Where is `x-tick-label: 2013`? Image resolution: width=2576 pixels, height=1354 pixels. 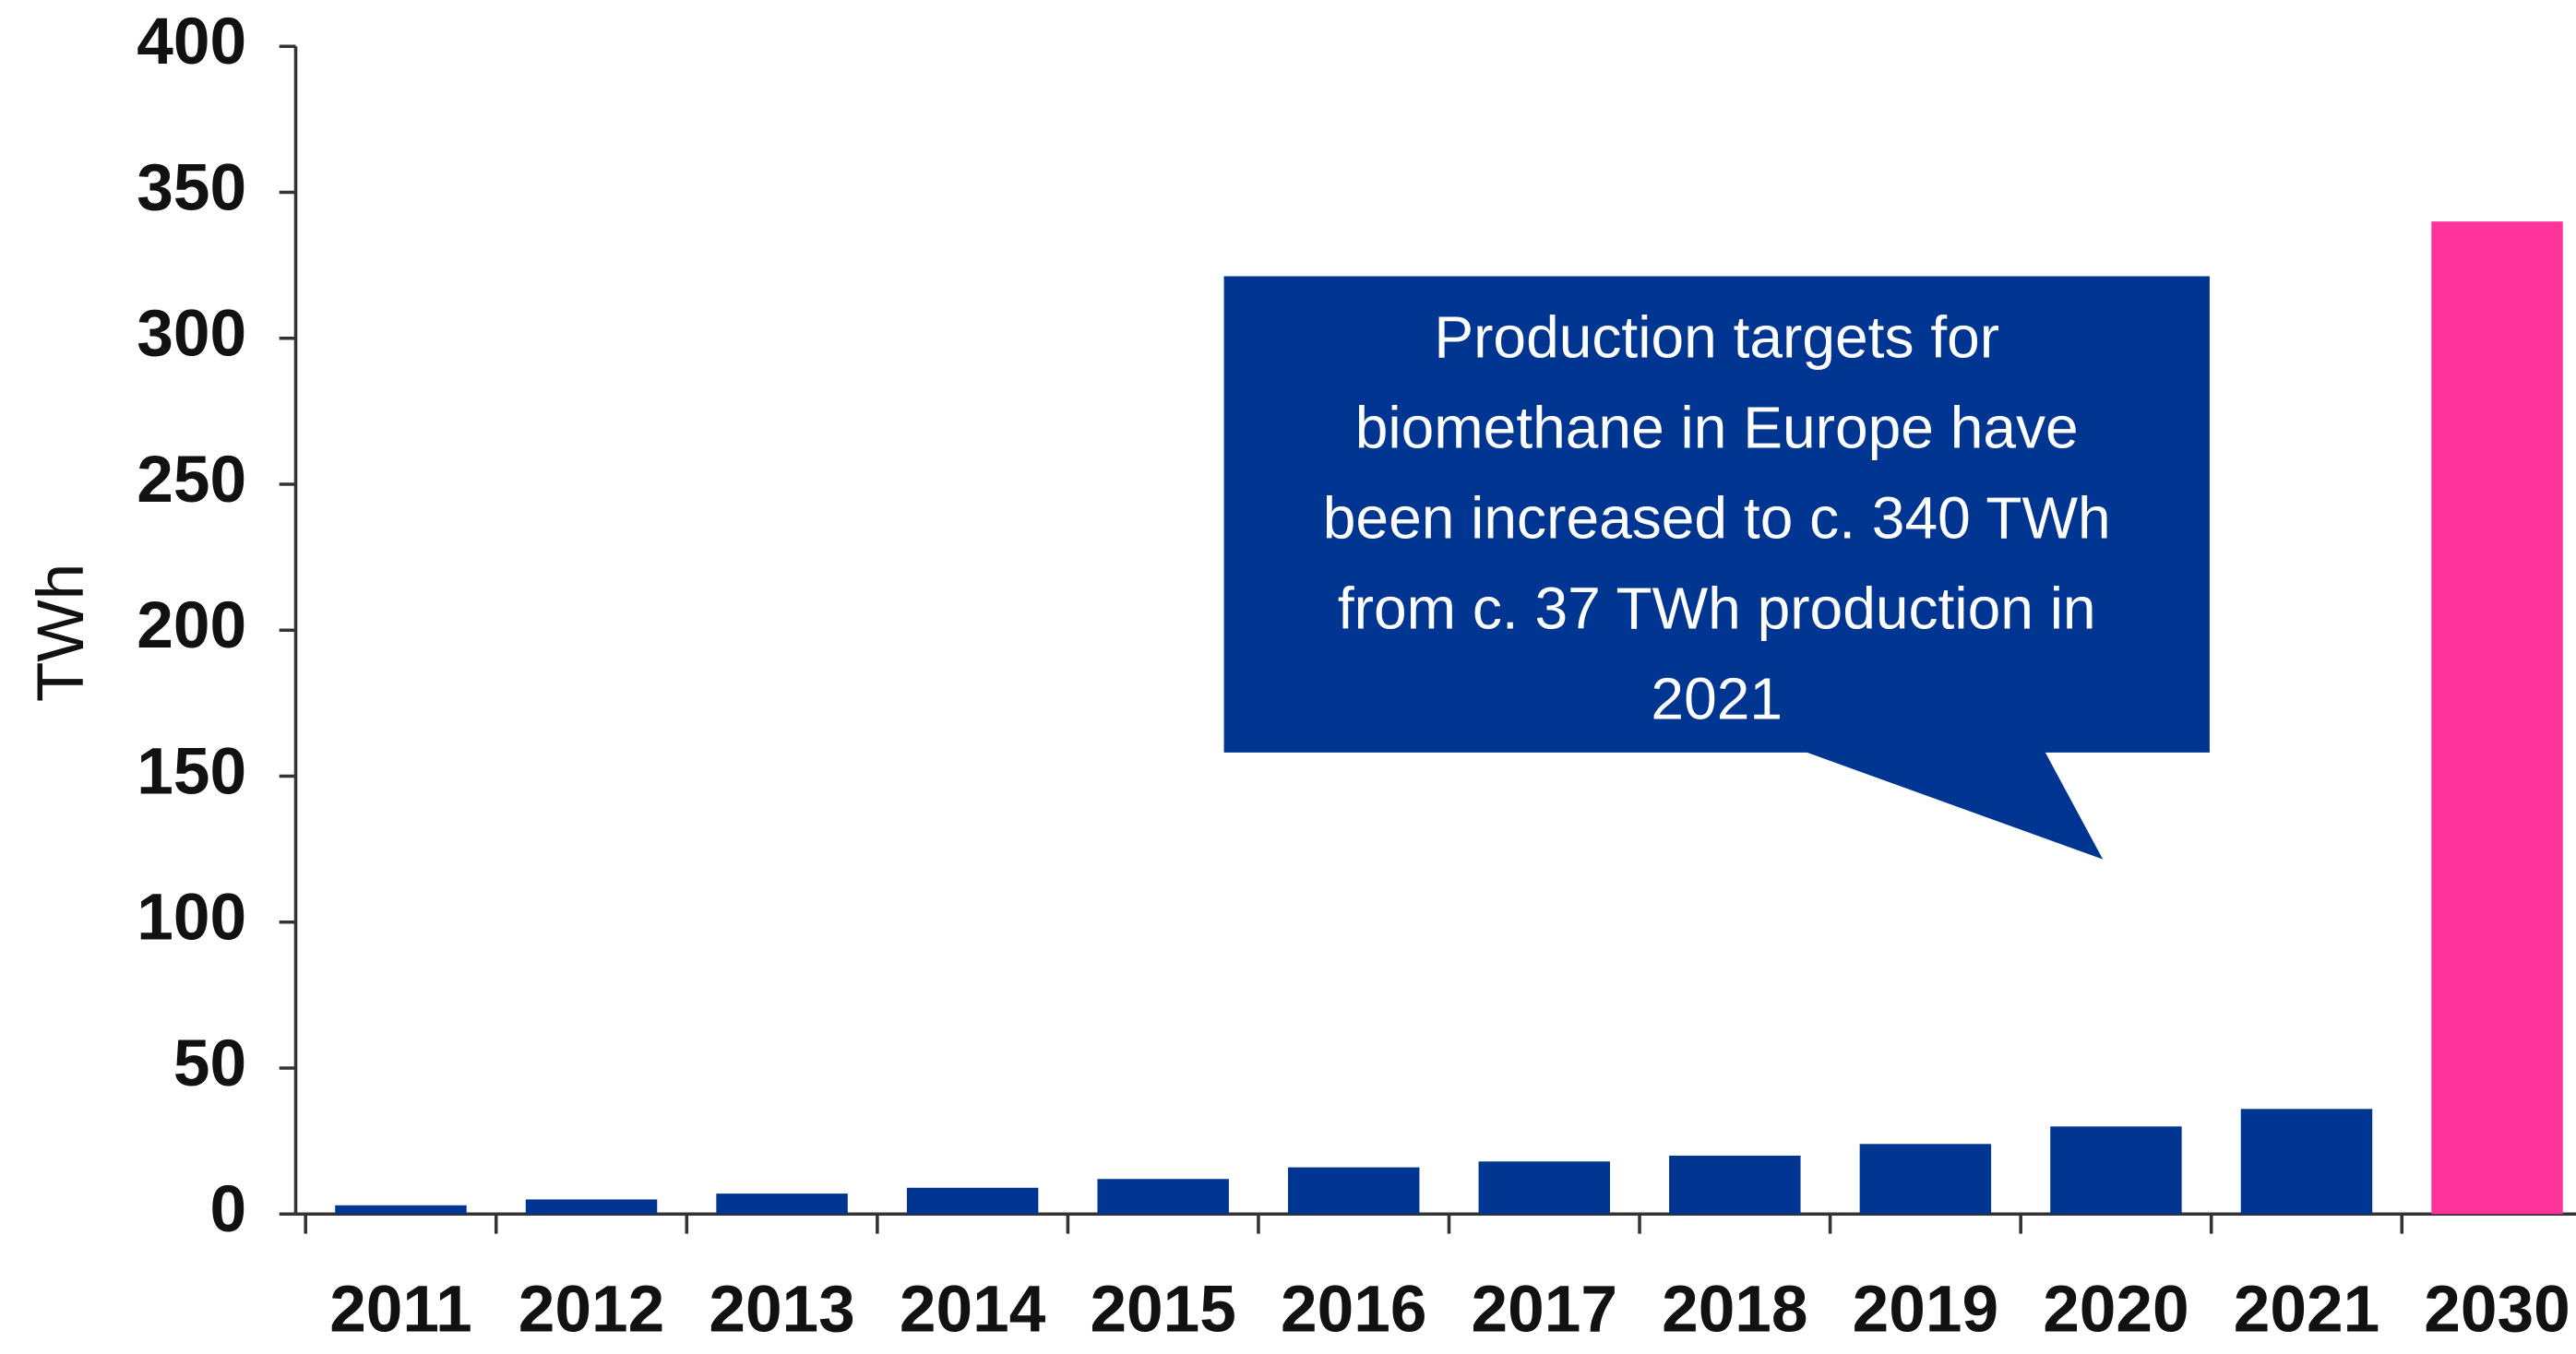
x-tick-label: 2013 is located at coordinates (781, 1310).